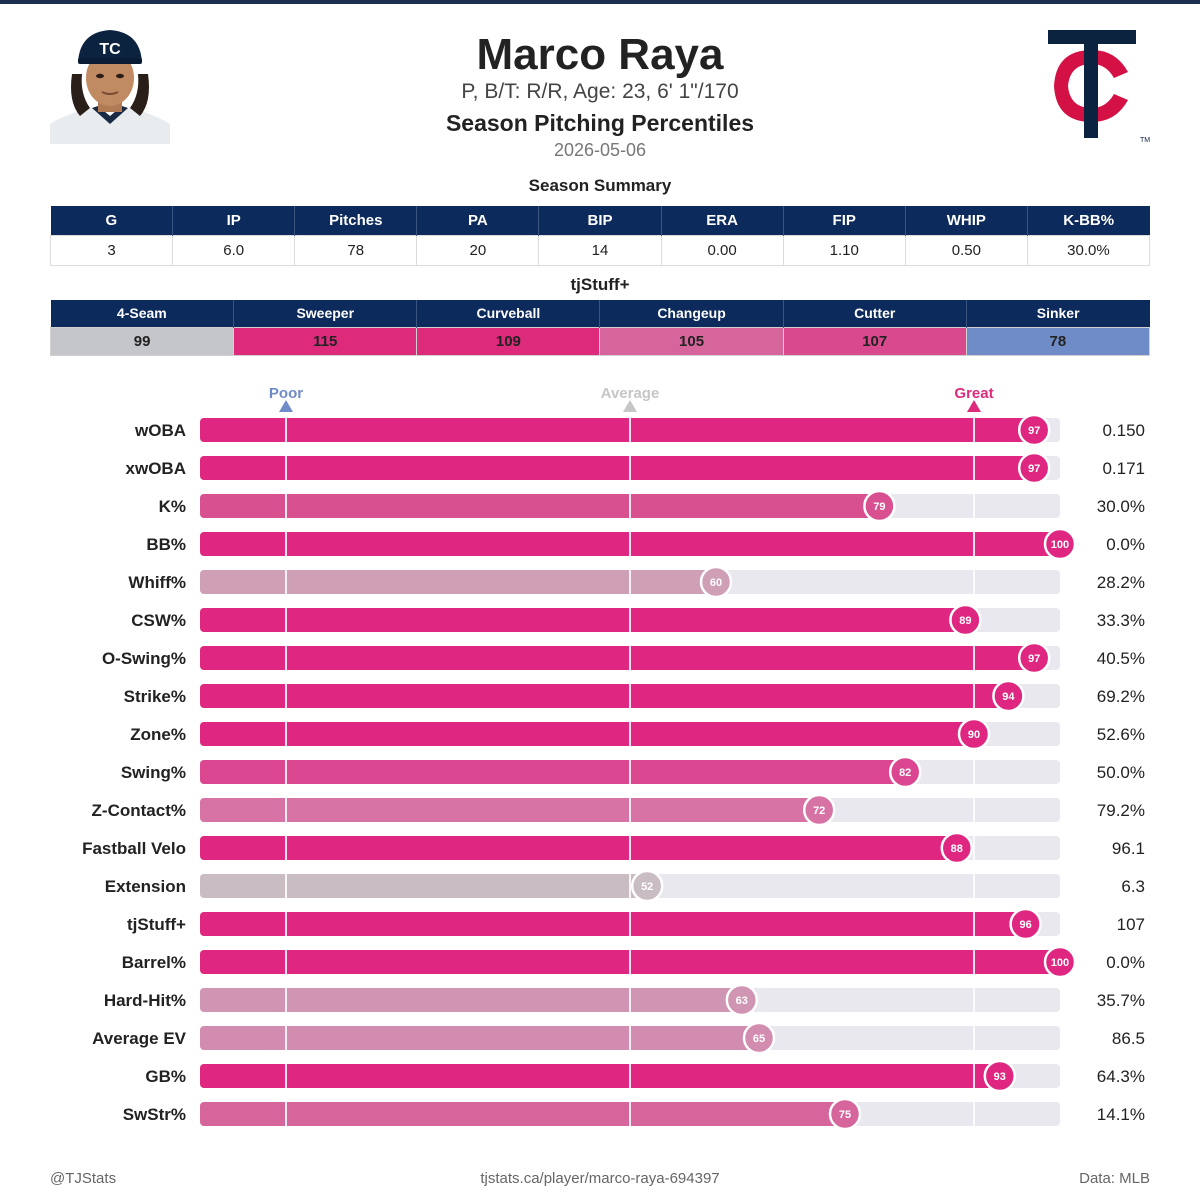 This screenshot has width=1200, height=1200. I want to click on footer-source: Data: MLB, so click(1114, 1178).